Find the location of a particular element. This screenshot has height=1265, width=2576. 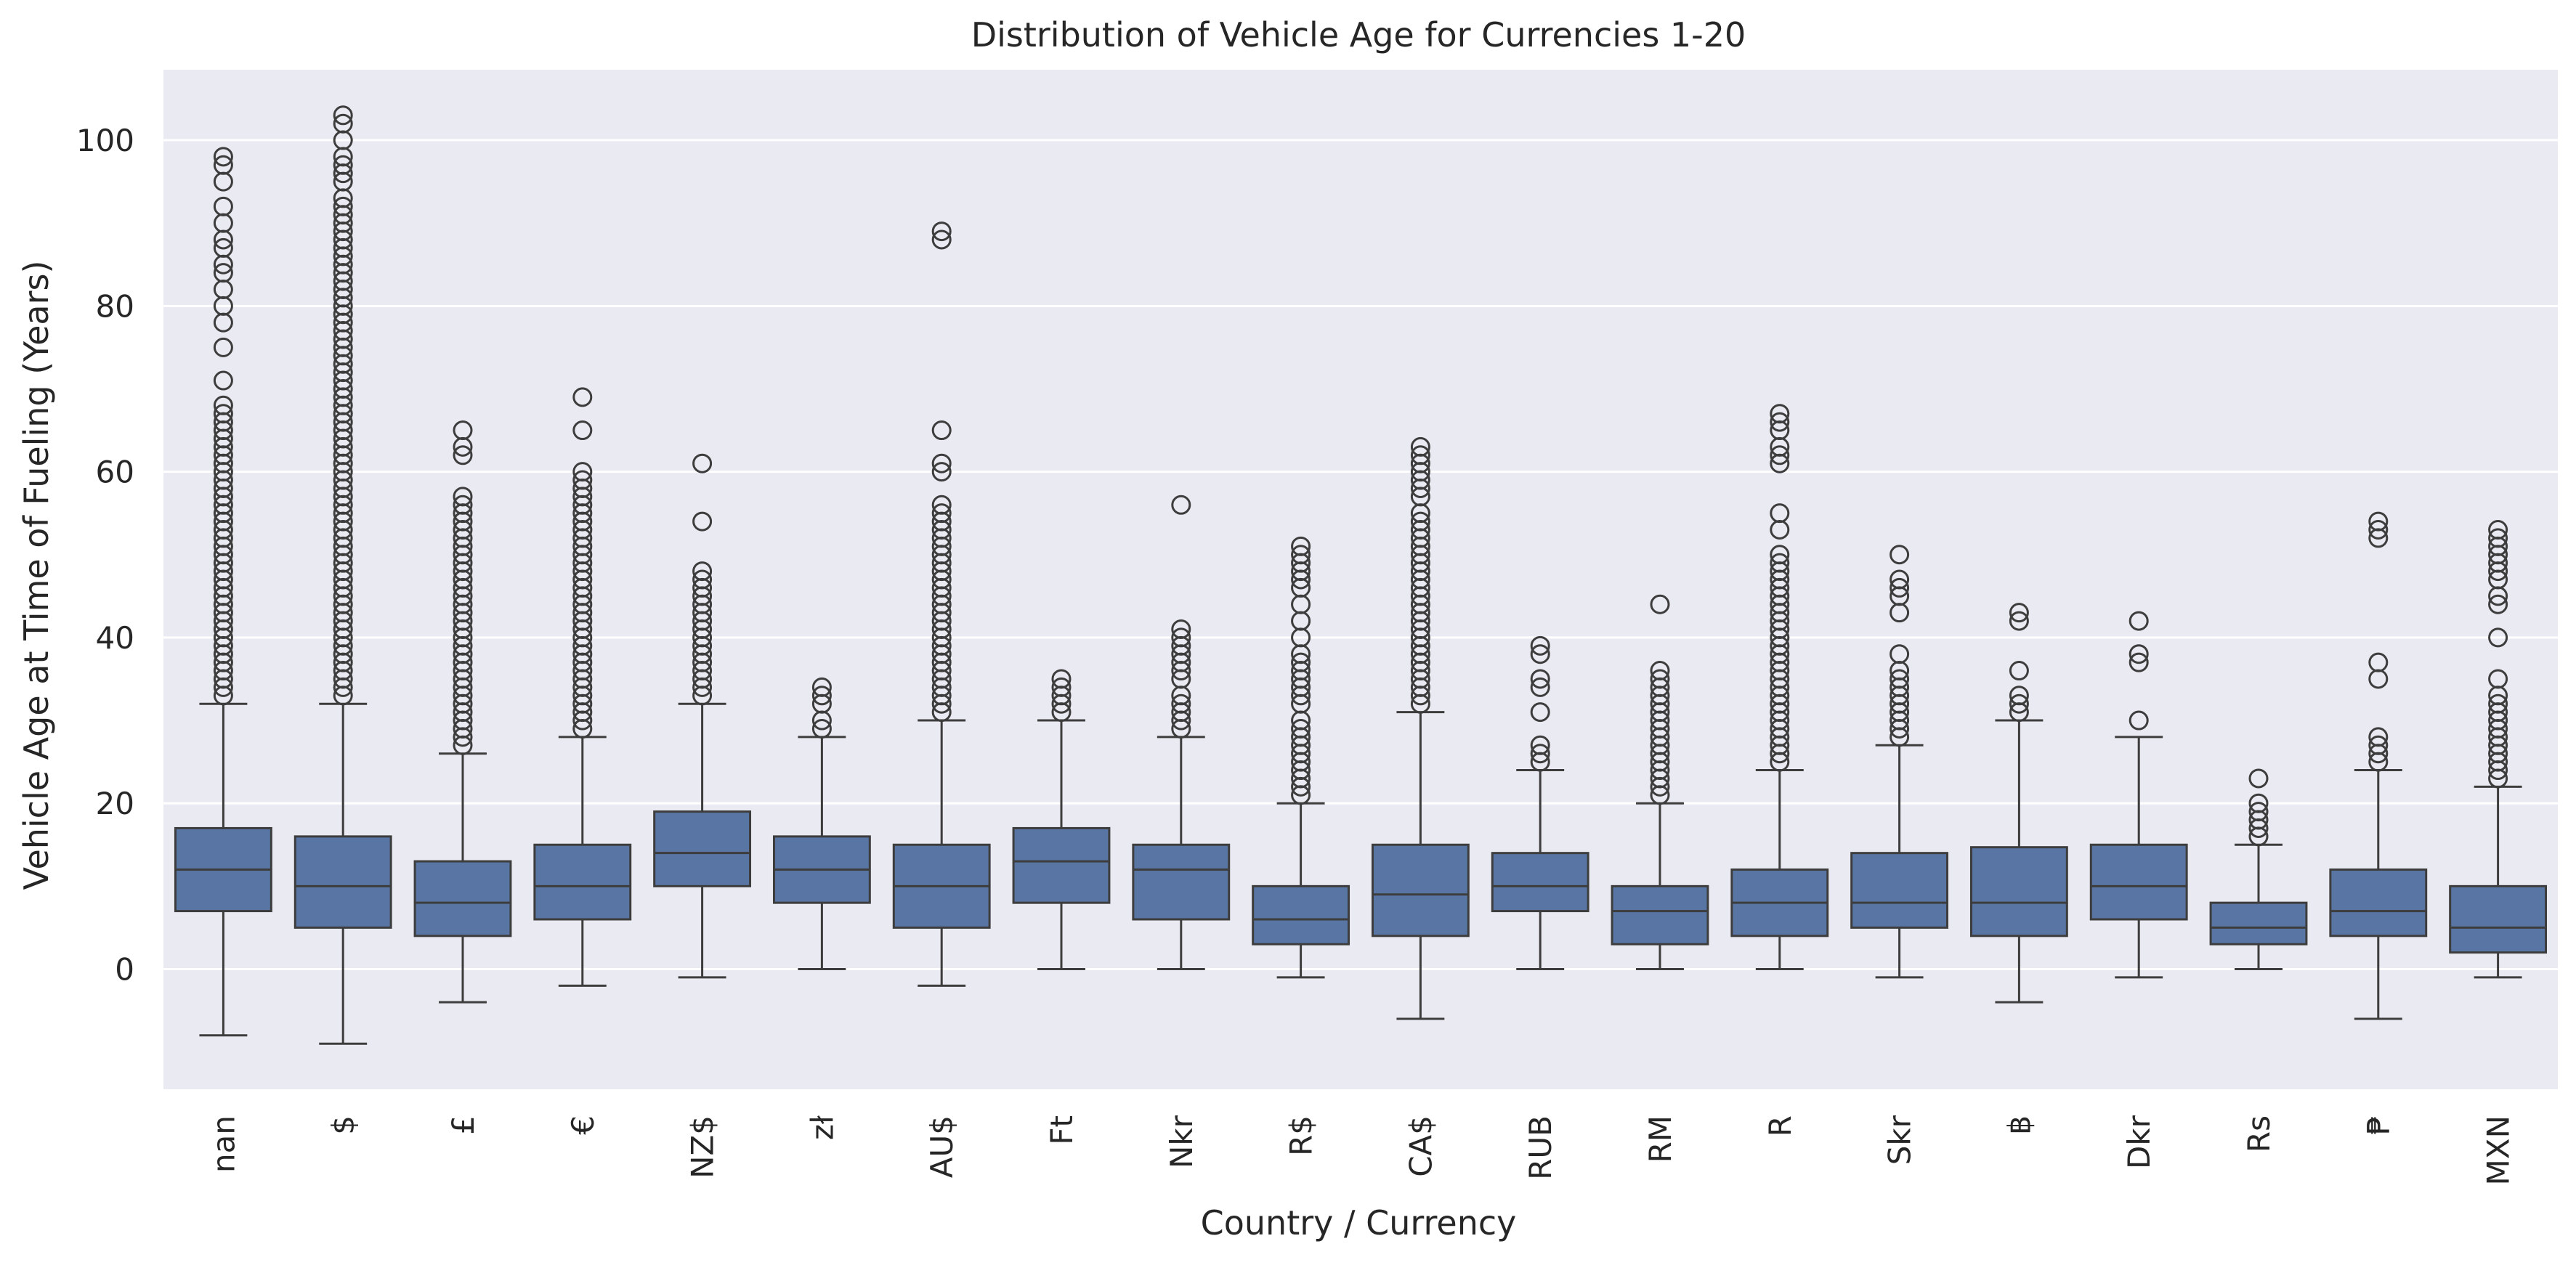

x-tick-label: Dkr is located at coordinates (2139, 1142).